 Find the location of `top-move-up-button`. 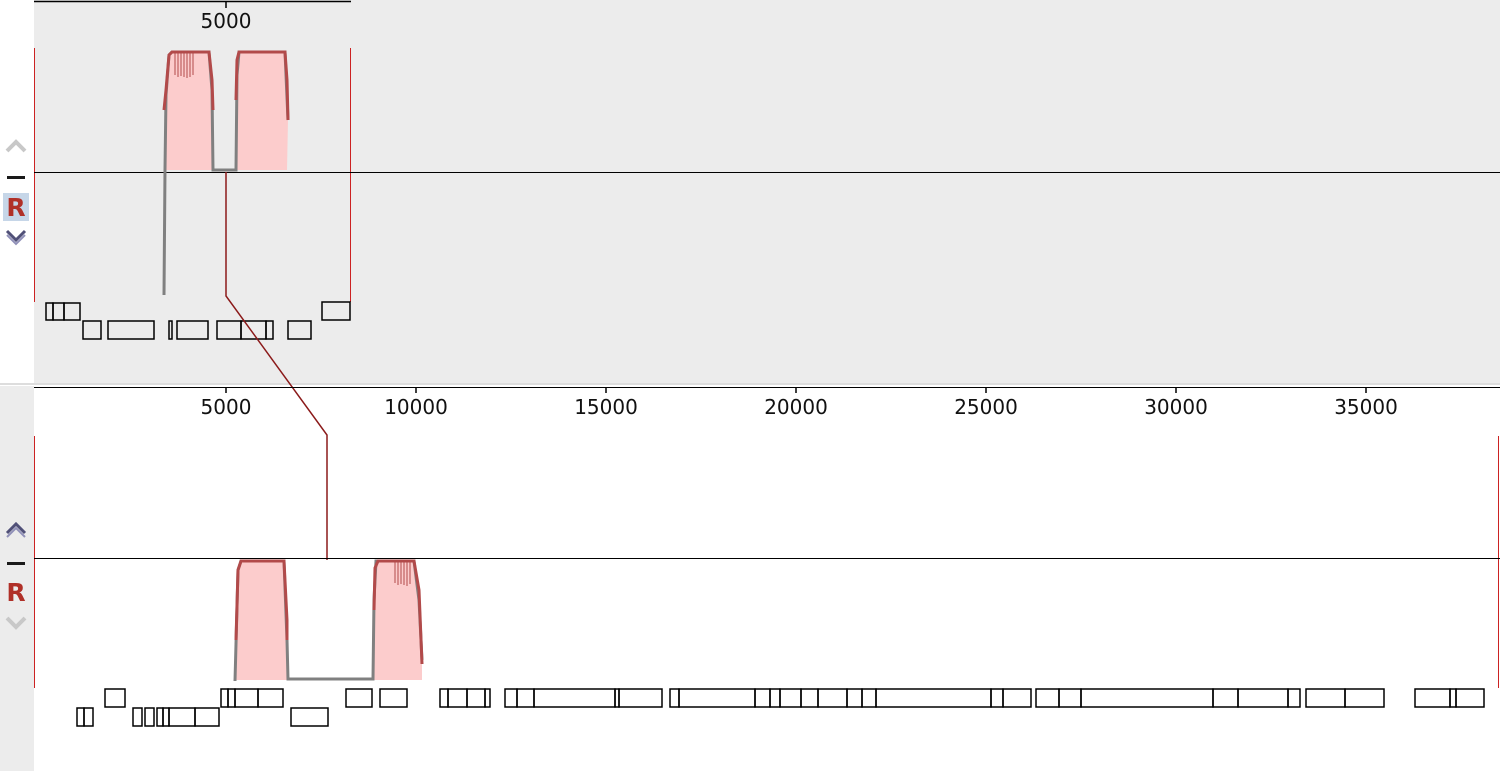

top-move-up-button is located at coordinates (16, 145).